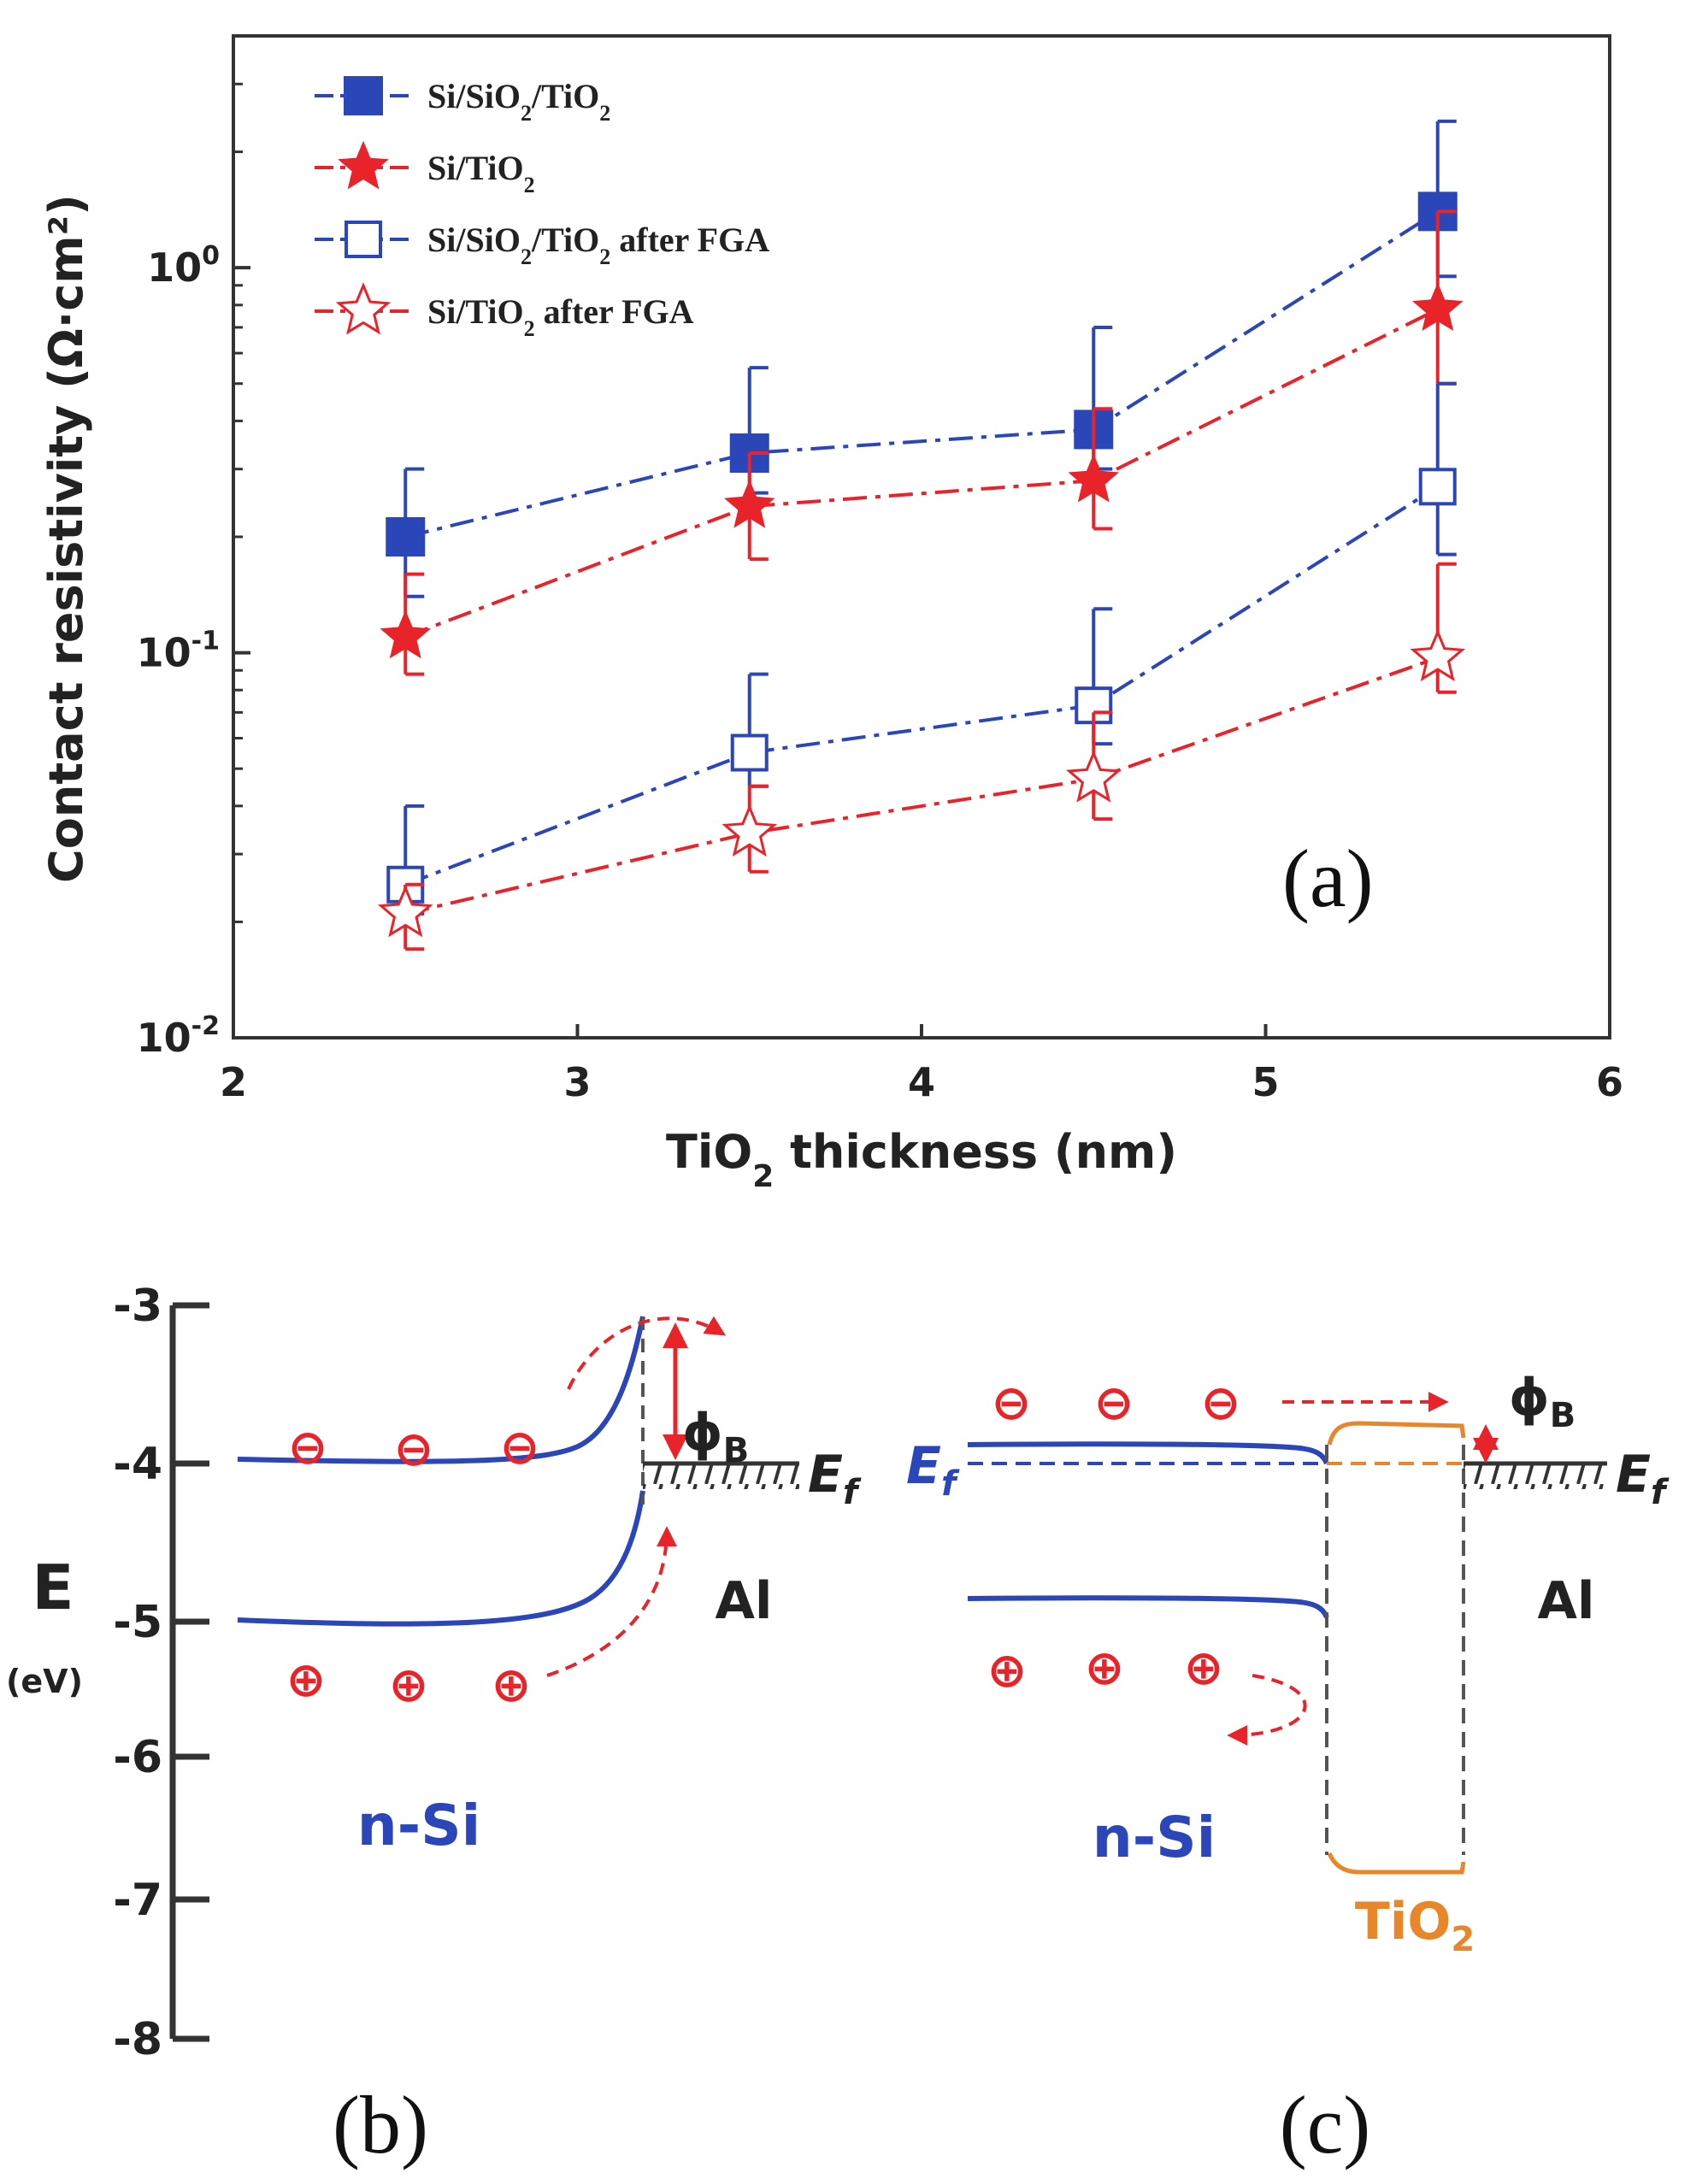 The width and height of the screenshot is (1708, 2179). Describe the element at coordinates (715, 1436) in the screenshot. I see `barrier-label-b: ϕB` at that location.